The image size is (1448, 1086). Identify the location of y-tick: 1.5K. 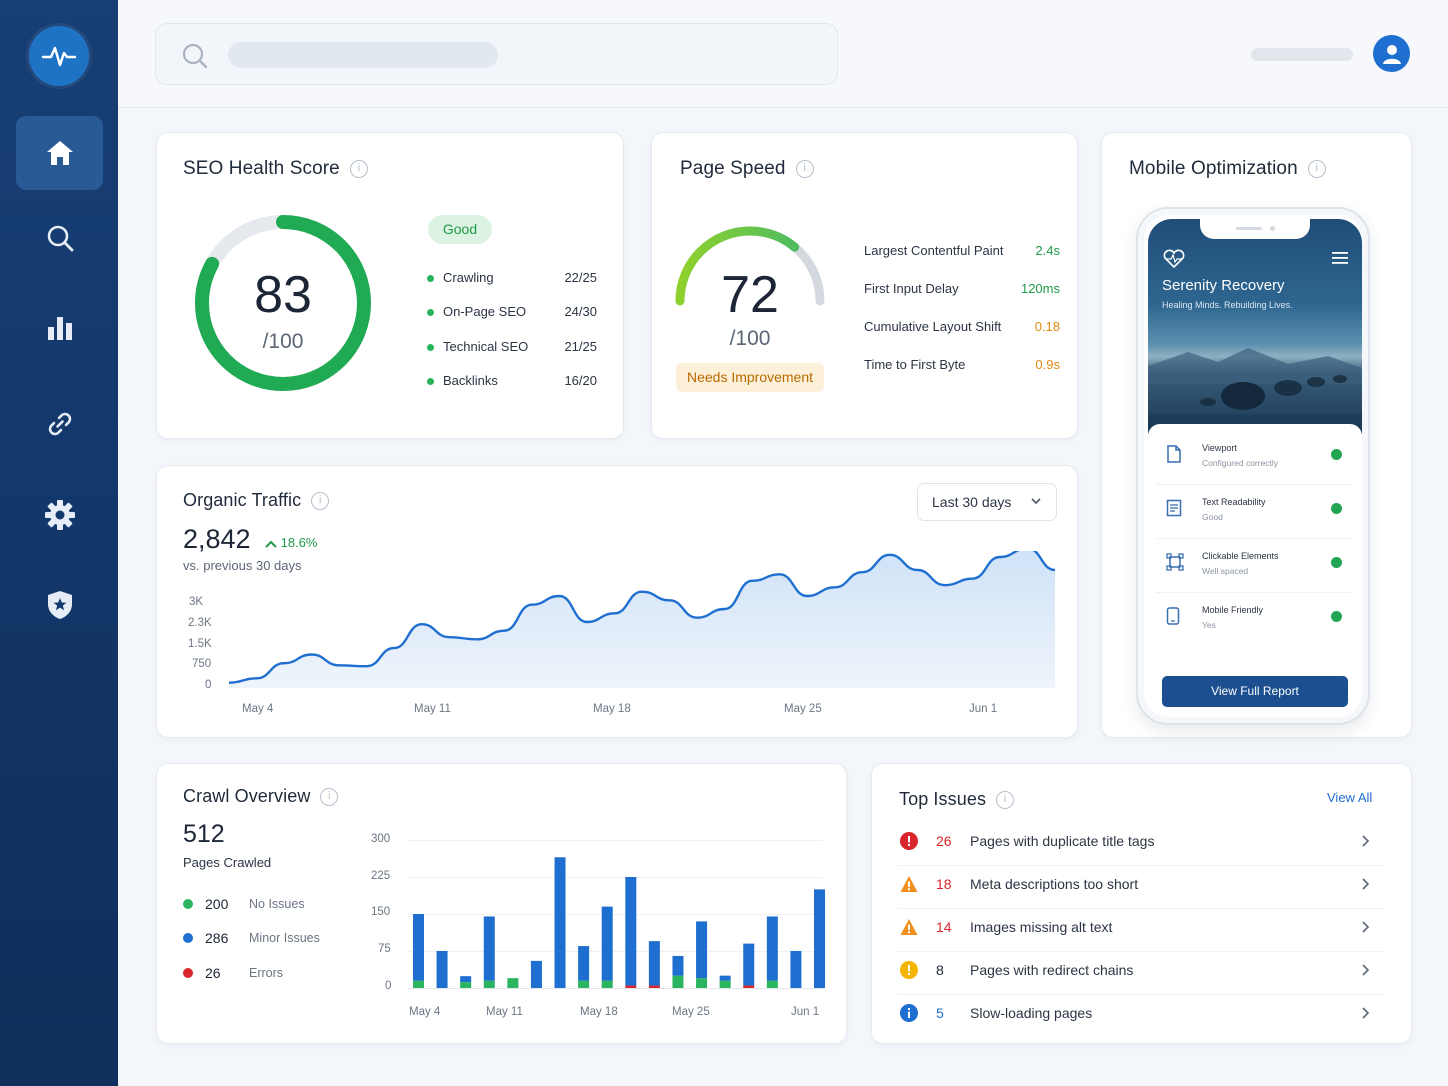
(200, 644).